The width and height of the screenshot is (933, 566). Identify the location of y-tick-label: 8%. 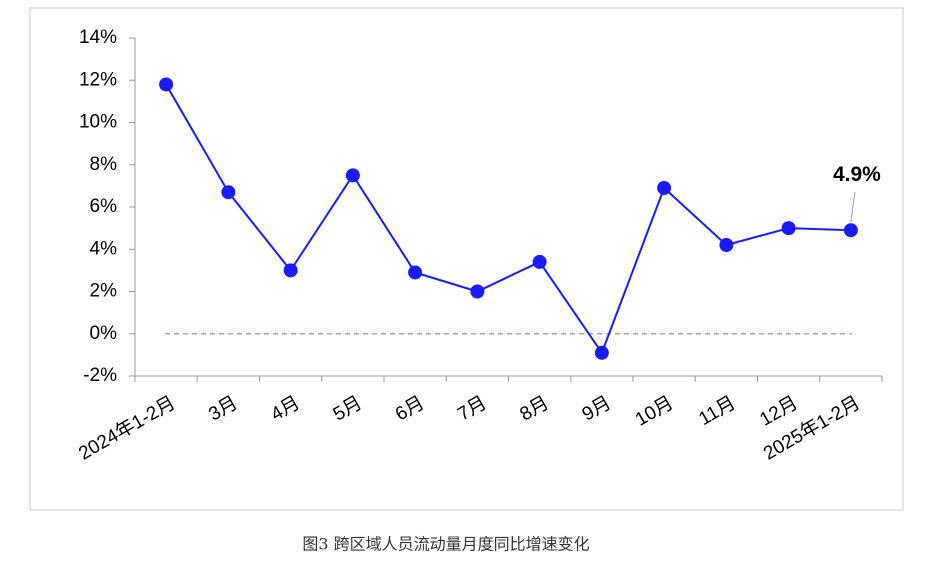
(104, 164).